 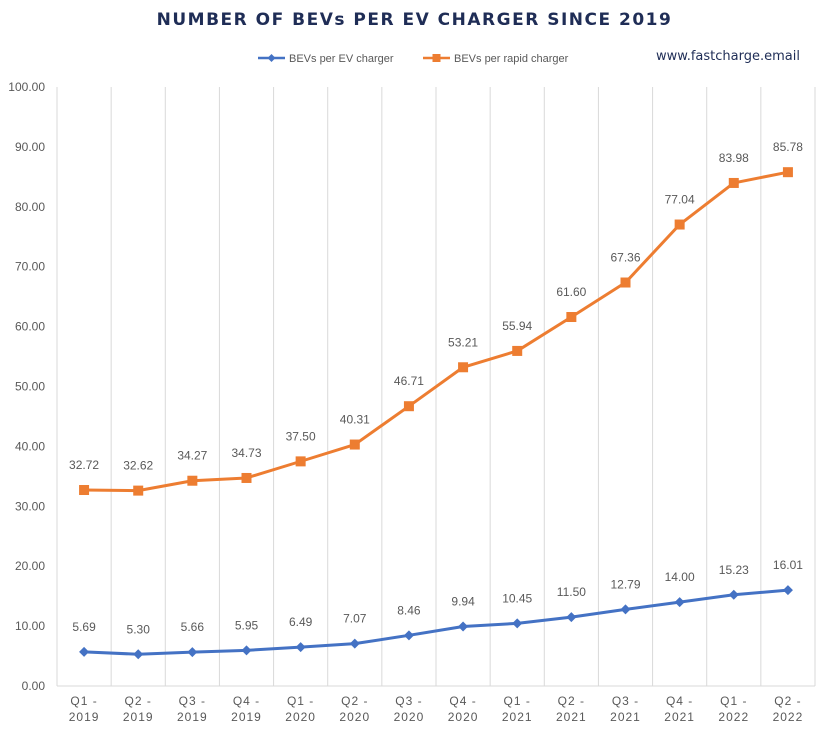 I want to click on data-label: 83.98, so click(x=734, y=158).